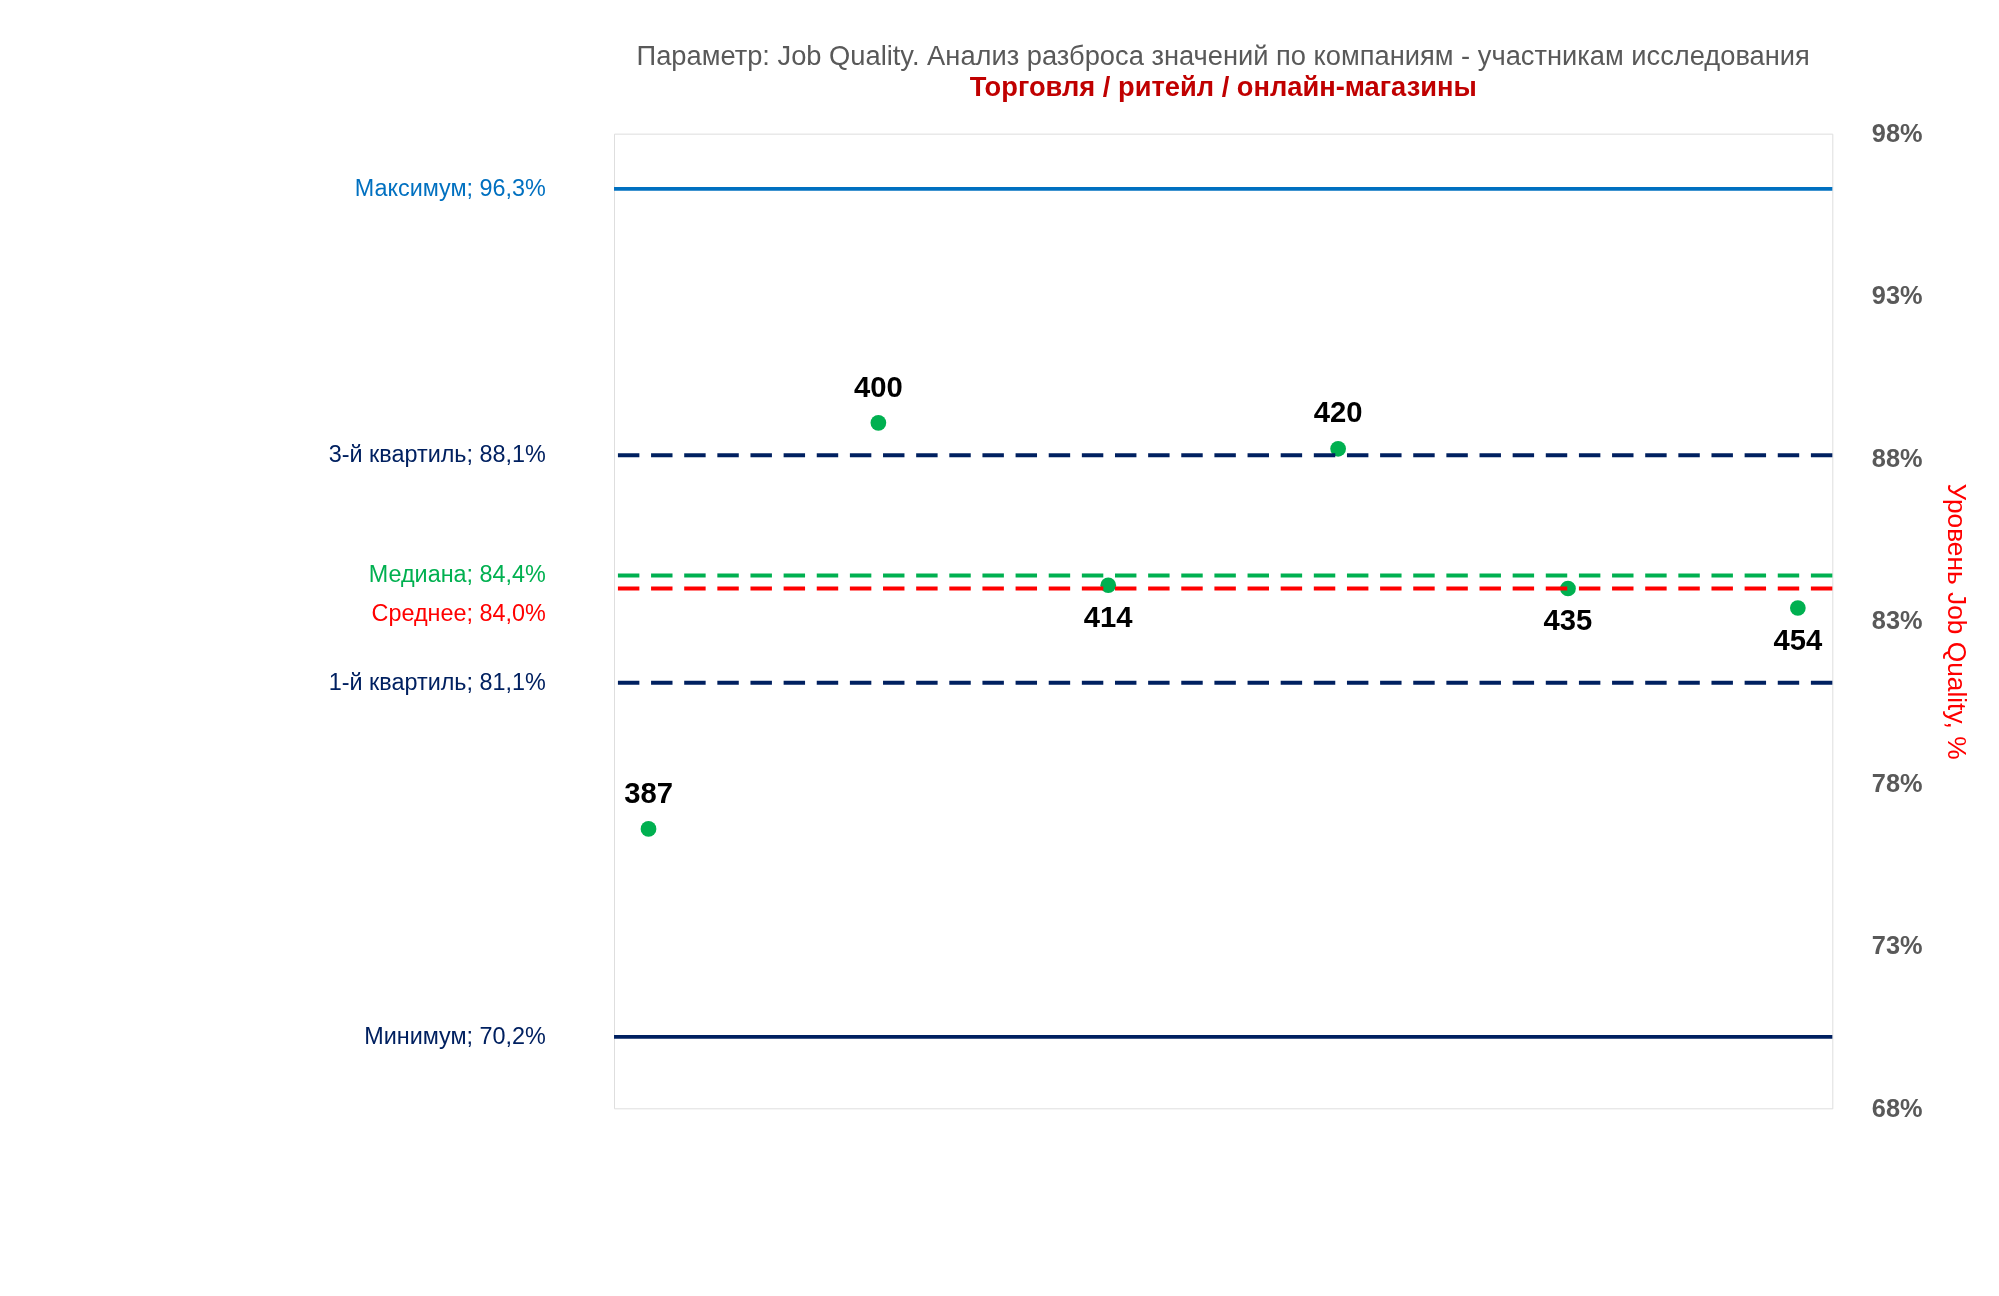 The height and width of the screenshot is (1296, 1999). What do you see at coordinates (1568, 620) in the screenshot?
I see `annotation: 435` at bounding box center [1568, 620].